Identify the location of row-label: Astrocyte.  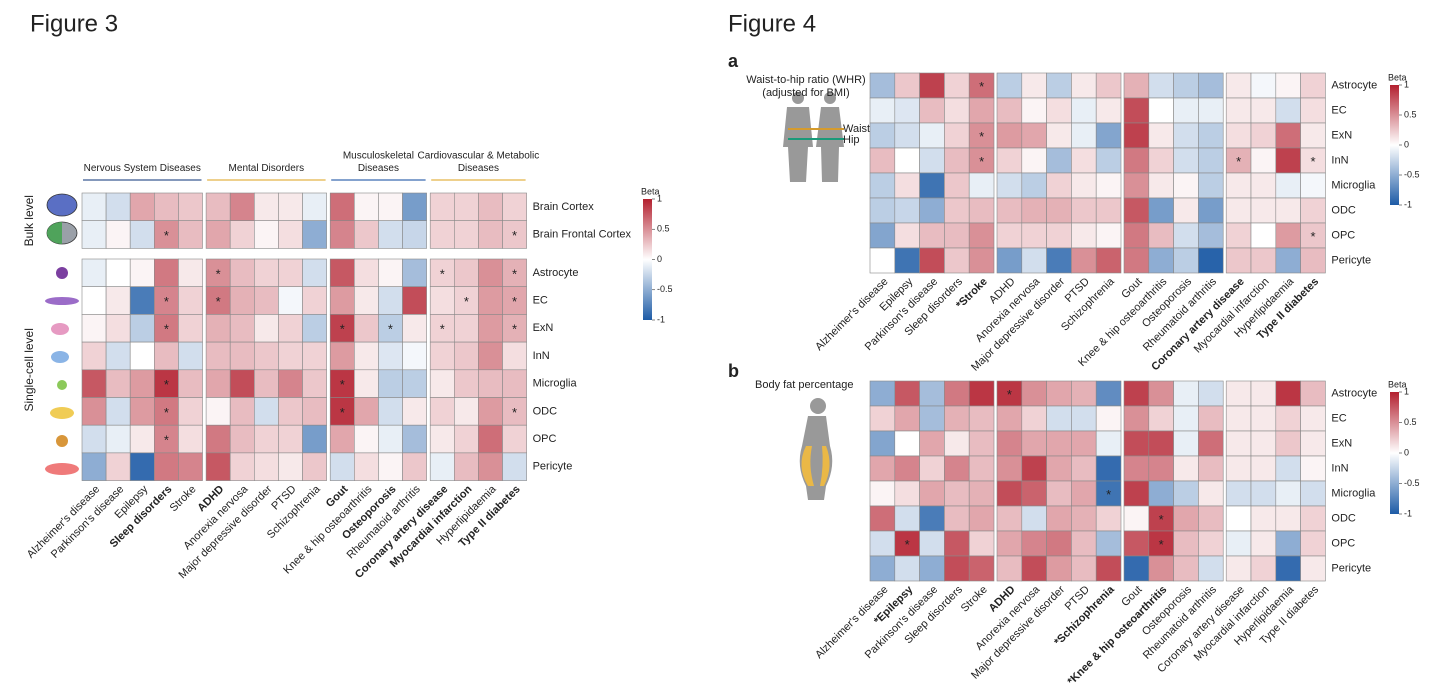
(1354, 85).